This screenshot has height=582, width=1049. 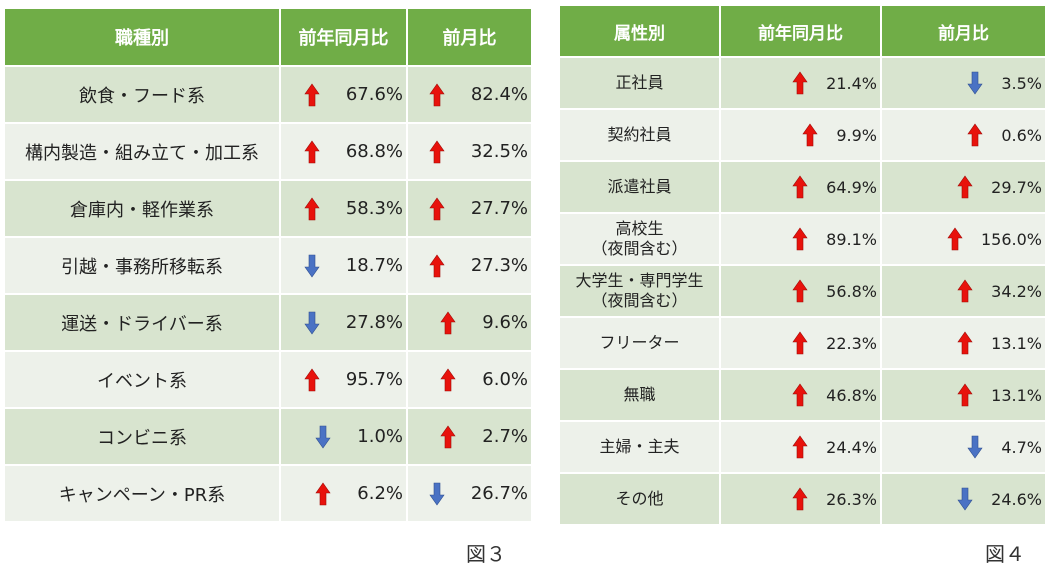 I want to click on table-header-row: 職種別 前年同月比 前月比, so click(x=268, y=37).